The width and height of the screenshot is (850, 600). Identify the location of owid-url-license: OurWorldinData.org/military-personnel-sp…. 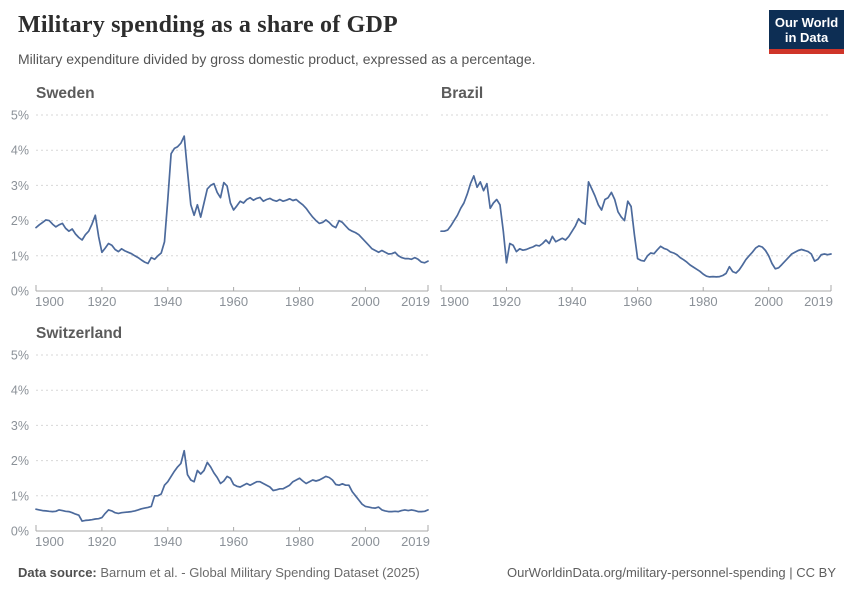
(671, 572).